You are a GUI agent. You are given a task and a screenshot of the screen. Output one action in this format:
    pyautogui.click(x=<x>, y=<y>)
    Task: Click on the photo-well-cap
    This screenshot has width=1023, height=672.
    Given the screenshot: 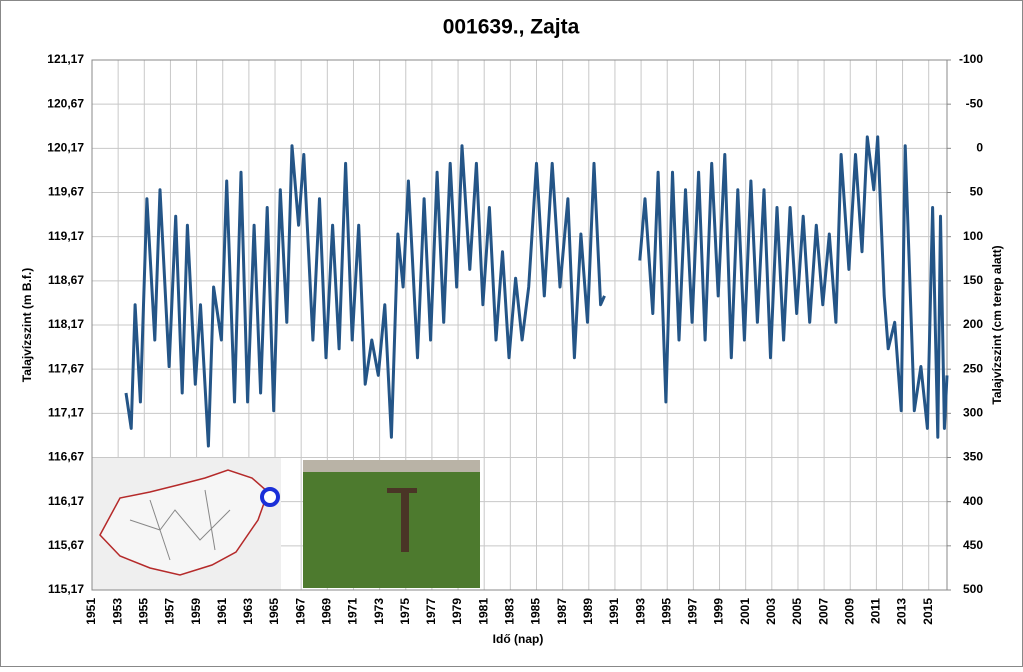 What is the action you would take?
    pyautogui.click(x=402, y=490)
    